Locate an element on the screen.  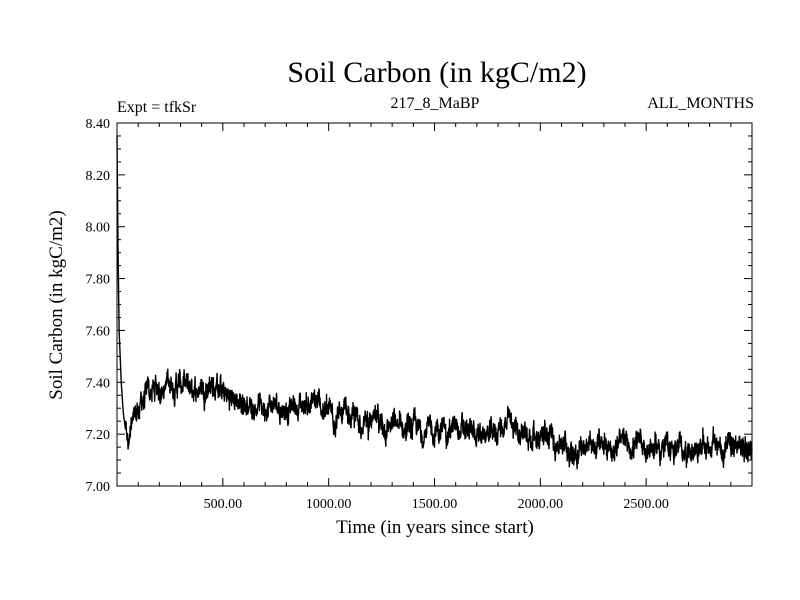
y-tick-label: 8.20 is located at coordinates (98, 176).